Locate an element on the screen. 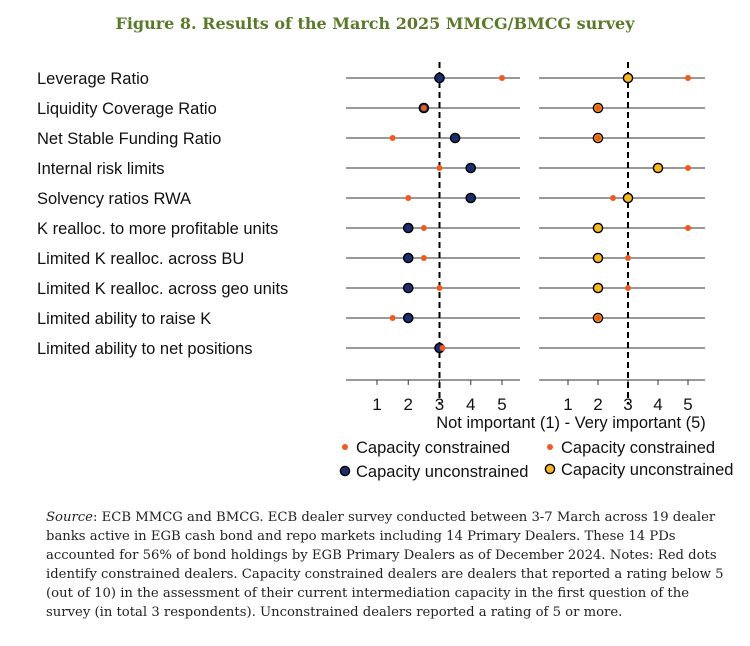  category-label: Limited K realloc. across BU is located at coordinates (140, 259).